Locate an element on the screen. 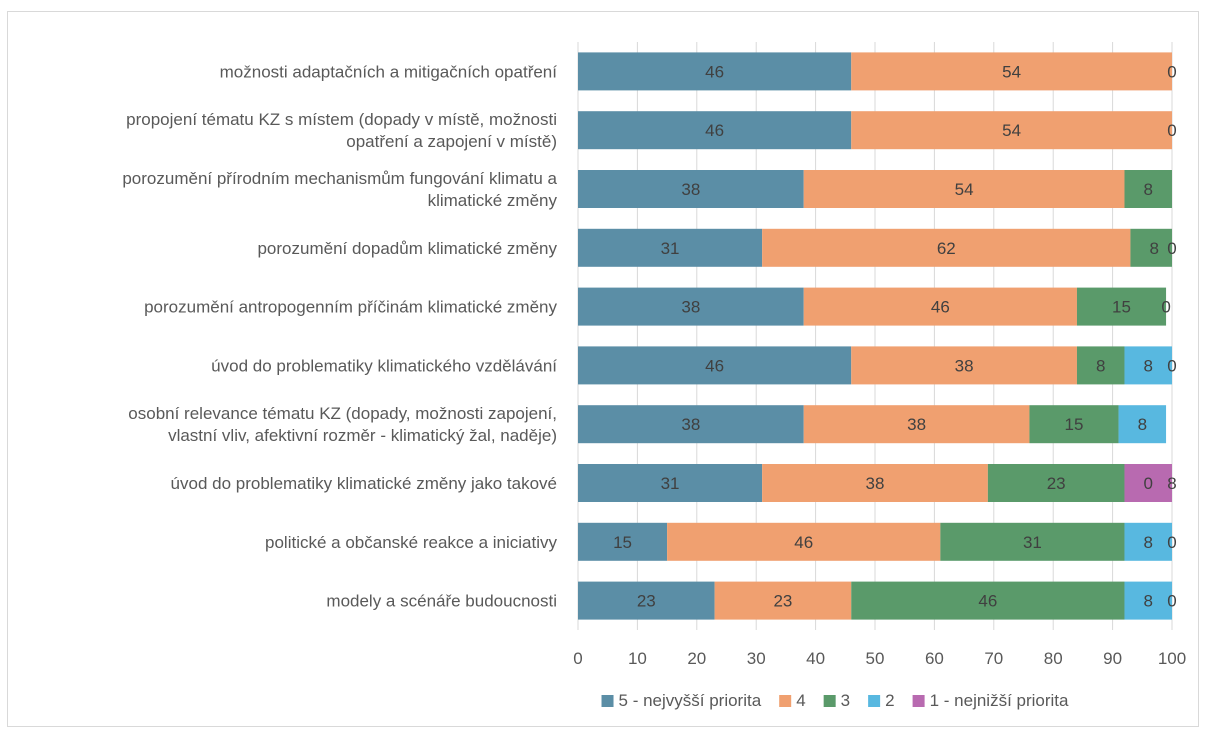 The width and height of the screenshot is (1208, 736). x-tick-label: 40 is located at coordinates (815, 658).